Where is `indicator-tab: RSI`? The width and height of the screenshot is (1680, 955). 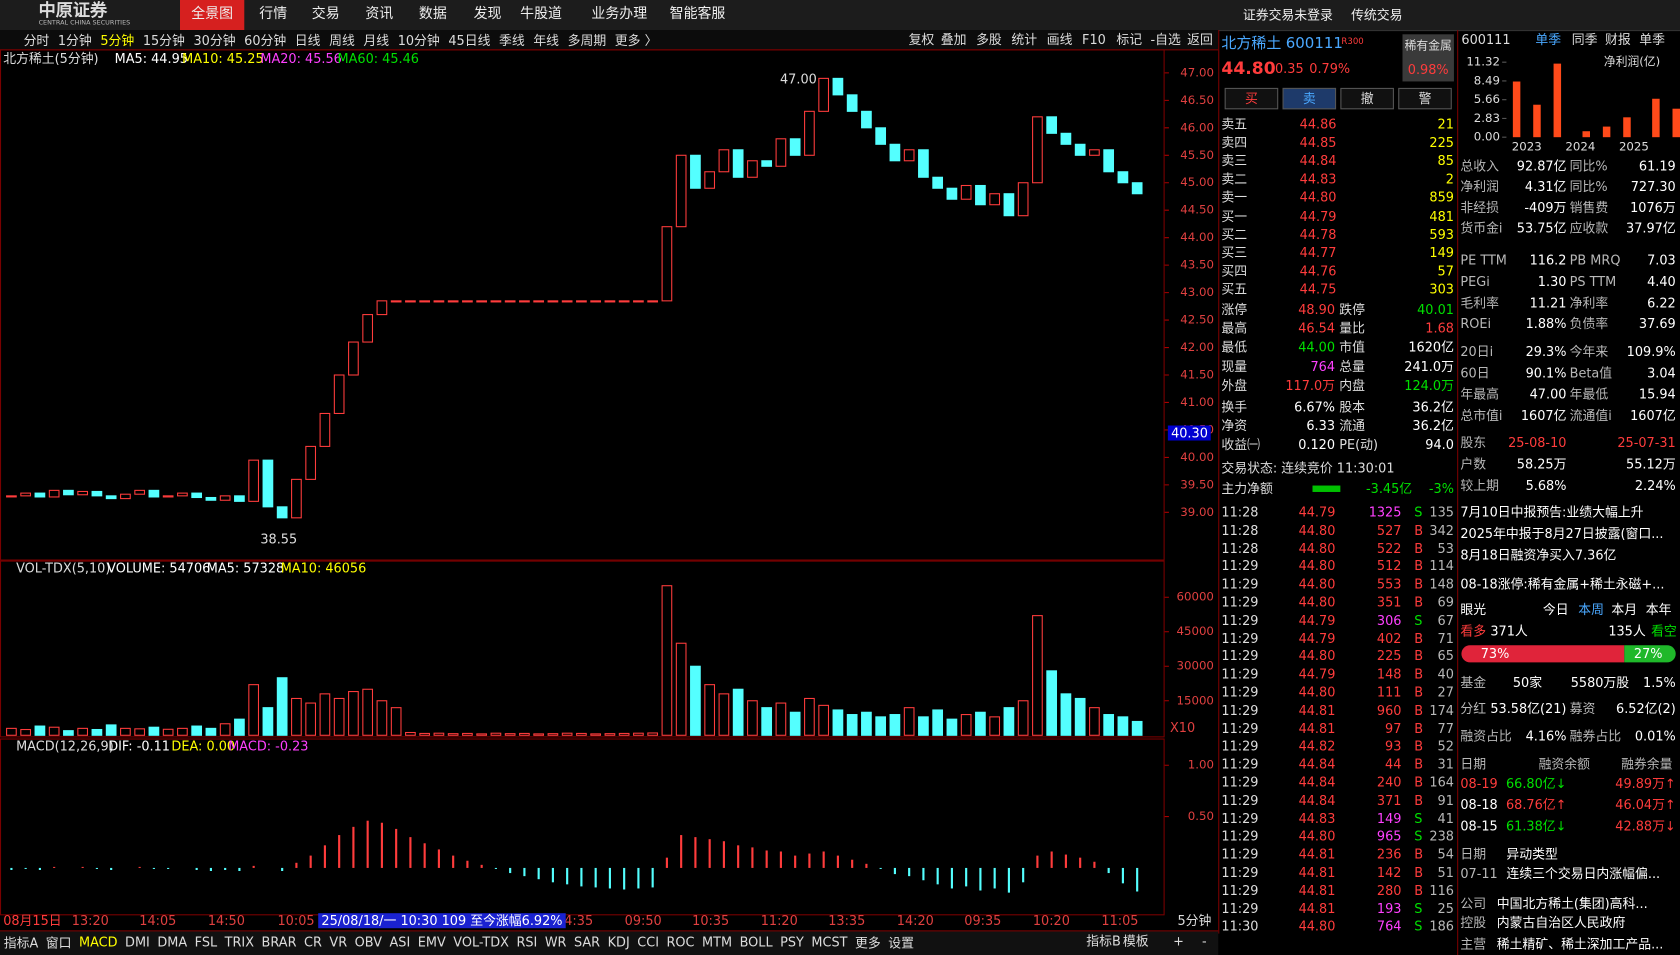 indicator-tab: RSI is located at coordinates (527, 942).